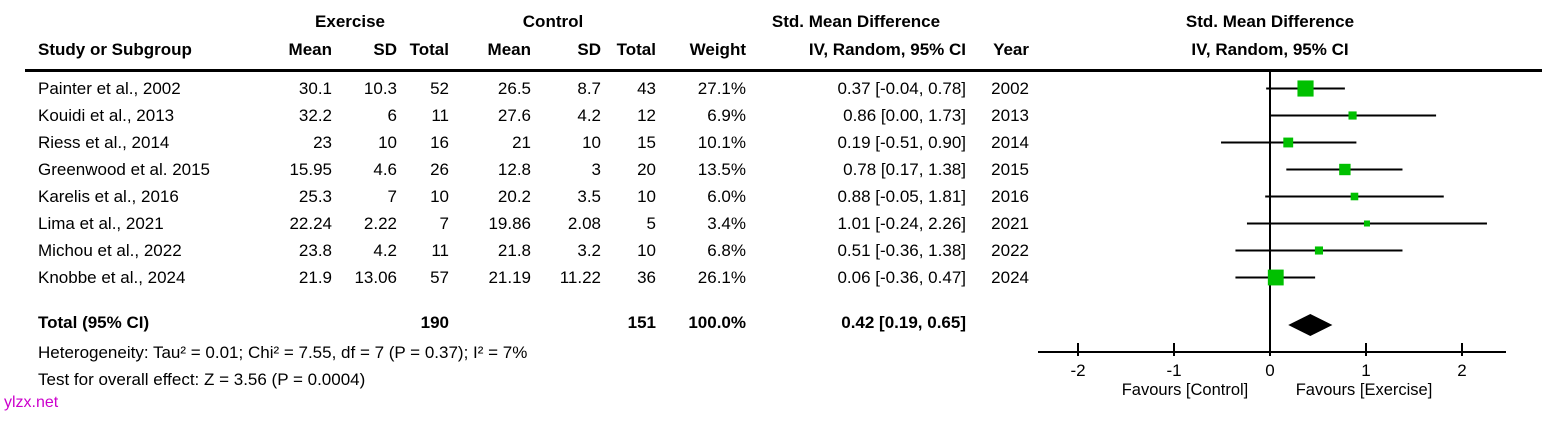 The width and height of the screenshot is (1548, 424). What do you see at coordinates (1010, 115) in the screenshot?
I see `cell-year: 2013` at bounding box center [1010, 115].